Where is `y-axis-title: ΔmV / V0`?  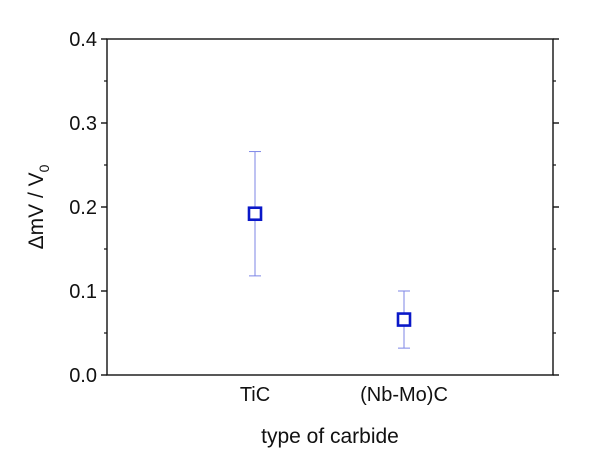 y-axis-title: ΔmV / V0 is located at coordinates (38, 206).